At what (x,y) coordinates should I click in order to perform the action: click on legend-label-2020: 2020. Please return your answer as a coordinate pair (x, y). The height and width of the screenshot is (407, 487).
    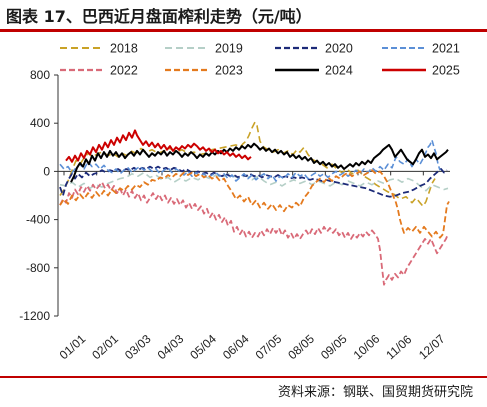
    Looking at the image, I should click on (339, 49).